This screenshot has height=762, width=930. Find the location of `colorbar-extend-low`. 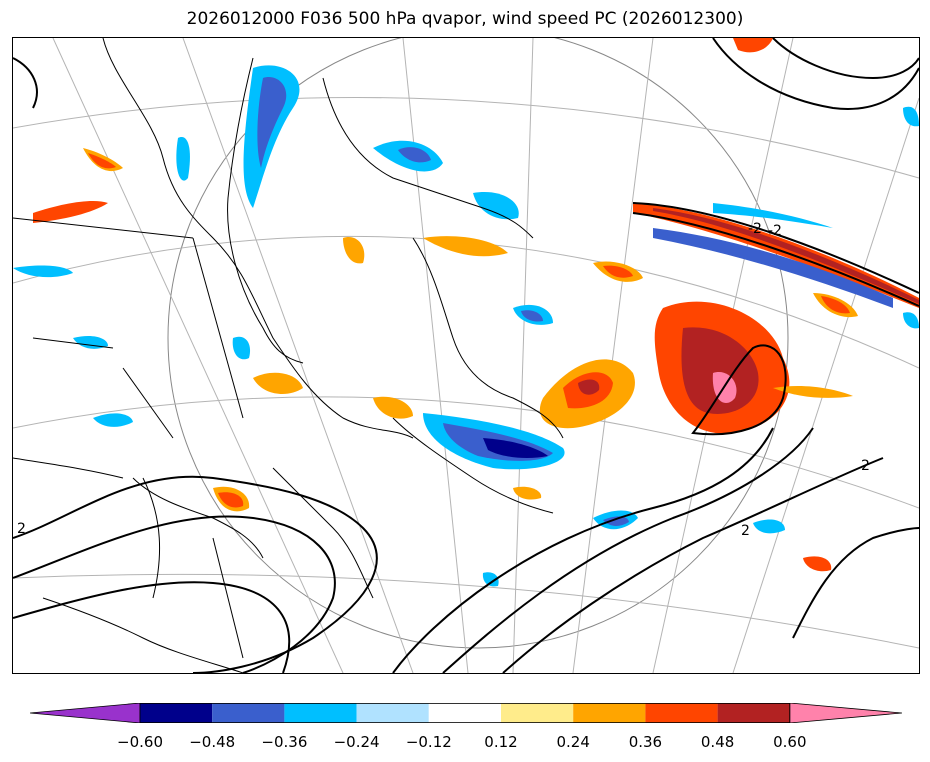

colorbar-extend-low is located at coordinates (85, 713).